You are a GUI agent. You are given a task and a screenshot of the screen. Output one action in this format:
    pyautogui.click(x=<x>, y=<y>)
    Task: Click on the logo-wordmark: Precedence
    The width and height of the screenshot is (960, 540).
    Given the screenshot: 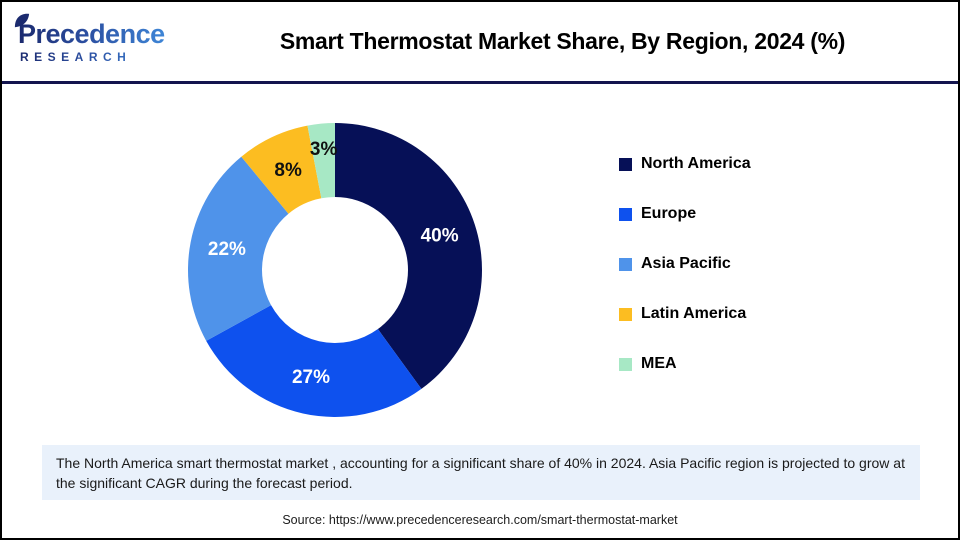 What is the action you would take?
    pyautogui.click(x=92, y=34)
    